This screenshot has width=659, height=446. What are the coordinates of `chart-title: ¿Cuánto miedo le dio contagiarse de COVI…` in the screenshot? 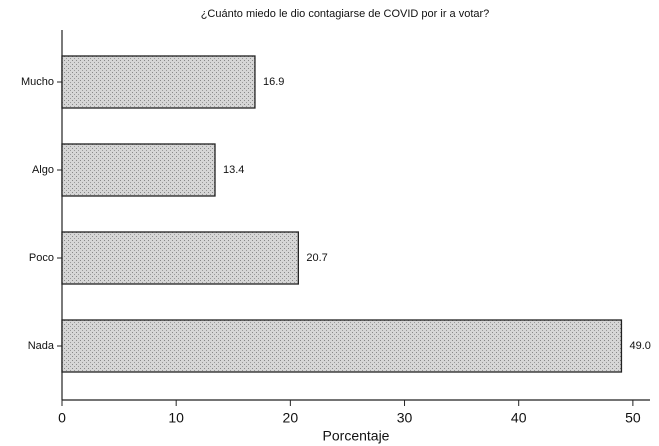 It's located at (345, 14).